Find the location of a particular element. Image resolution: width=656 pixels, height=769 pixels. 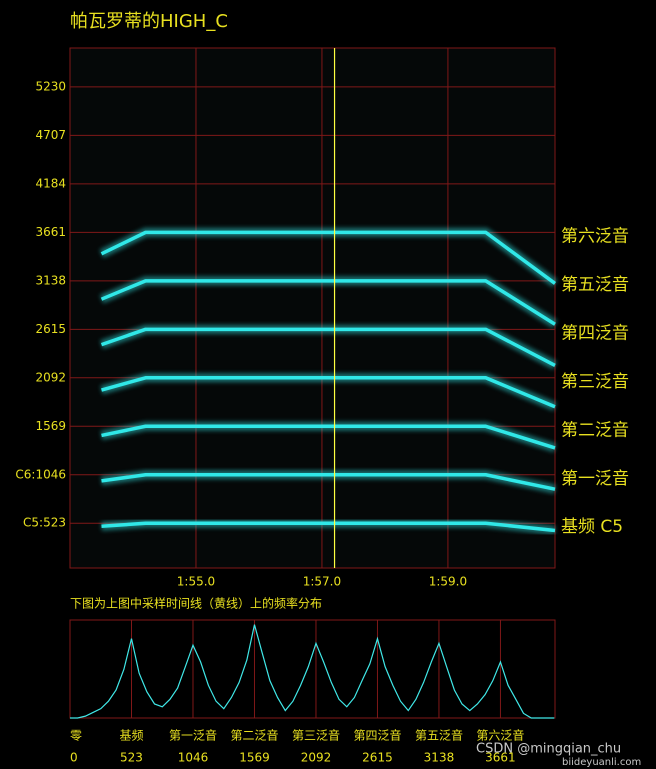

series-label: 第六泛音 is located at coordinates (595, 236).